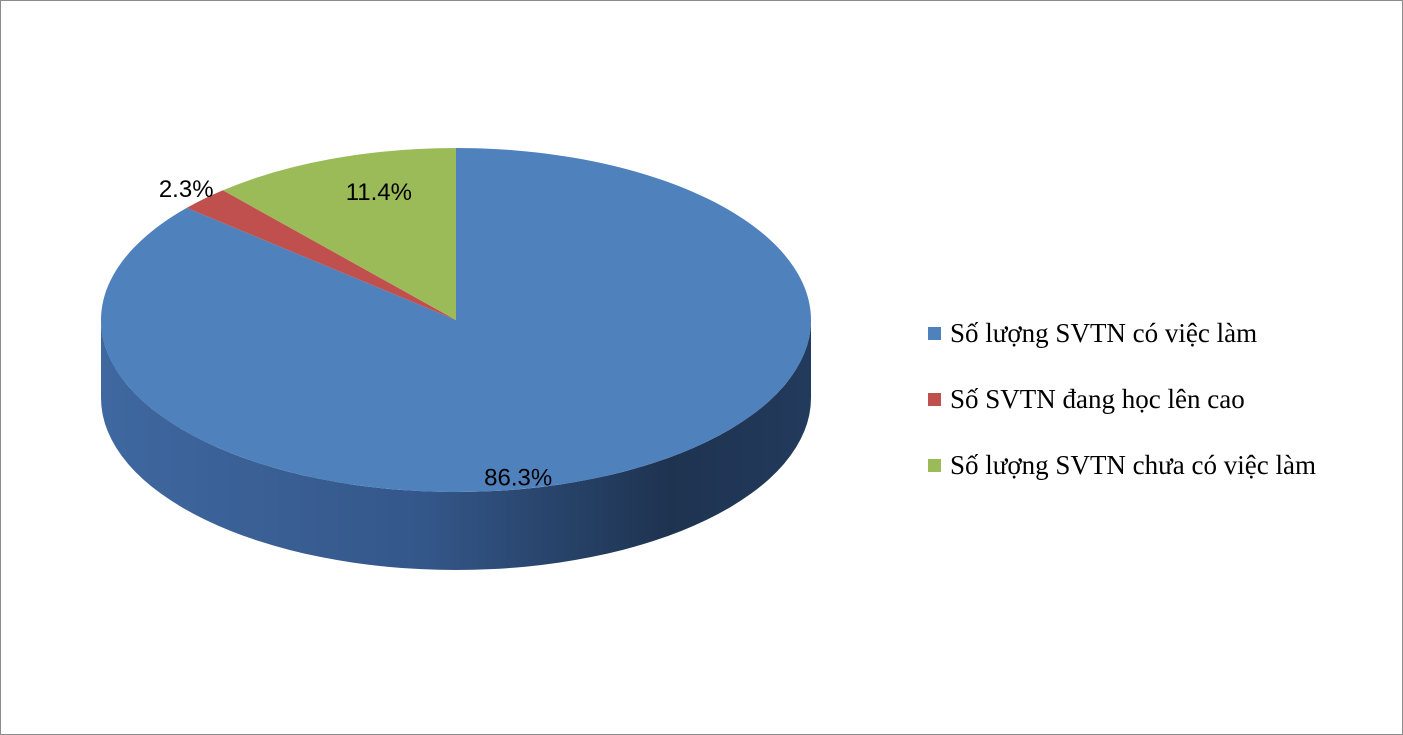 The image size is (1403, 735). I want to click on legend-swatch-further-study, so click(934, 399).